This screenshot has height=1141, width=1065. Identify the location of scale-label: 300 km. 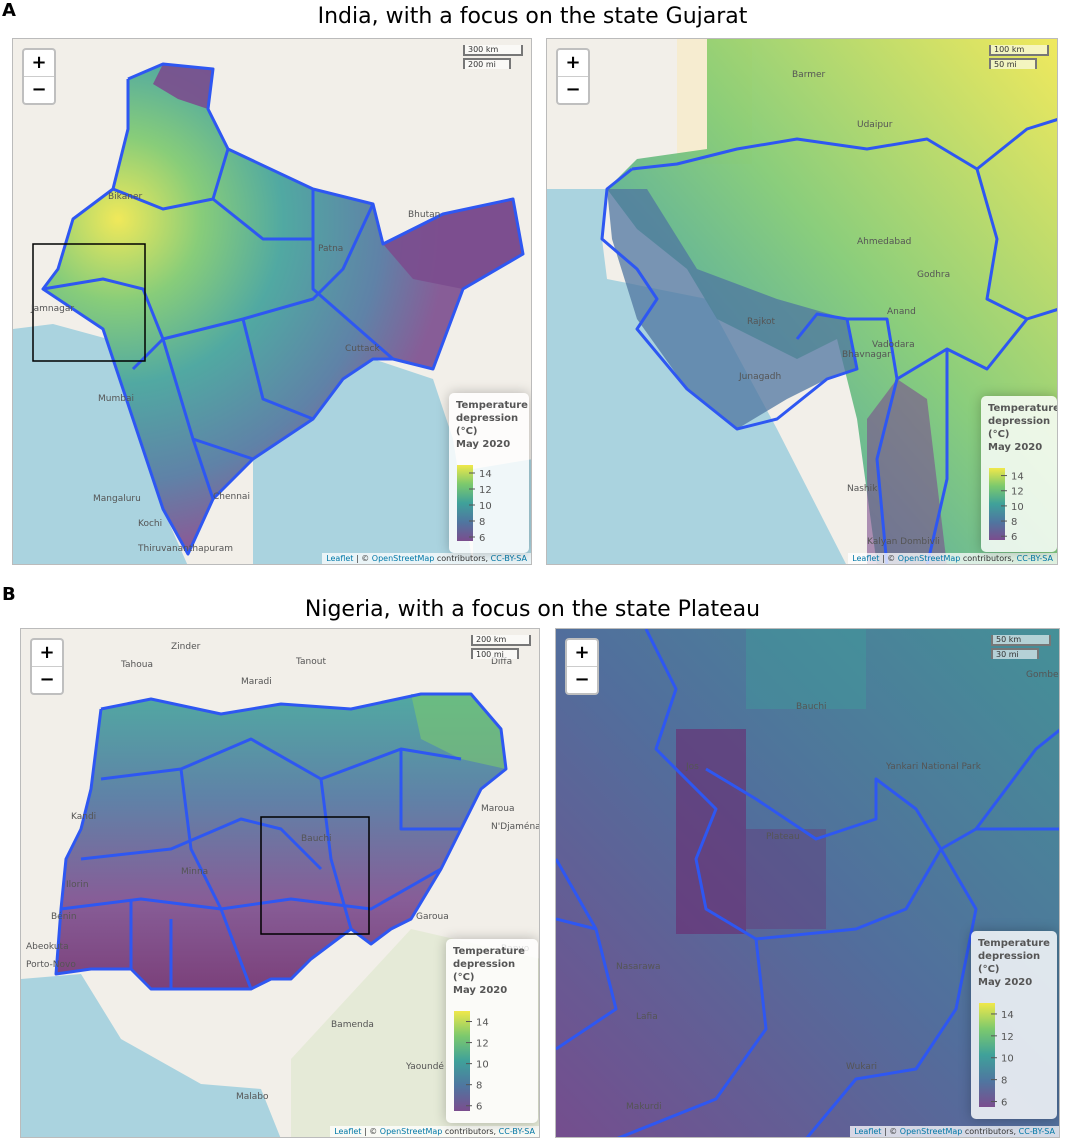
(493, 50).